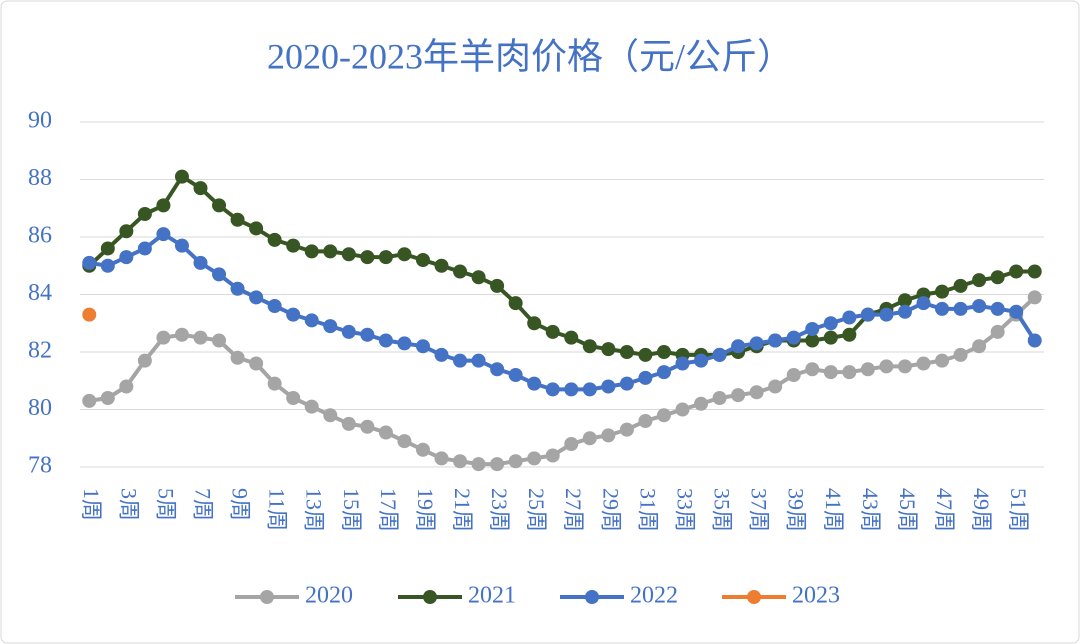 This screenshot has width=1080, height=644. Describe the element at coordinates (40, 408) in the screenshot. I see `y-tick-label: 80` at that location.